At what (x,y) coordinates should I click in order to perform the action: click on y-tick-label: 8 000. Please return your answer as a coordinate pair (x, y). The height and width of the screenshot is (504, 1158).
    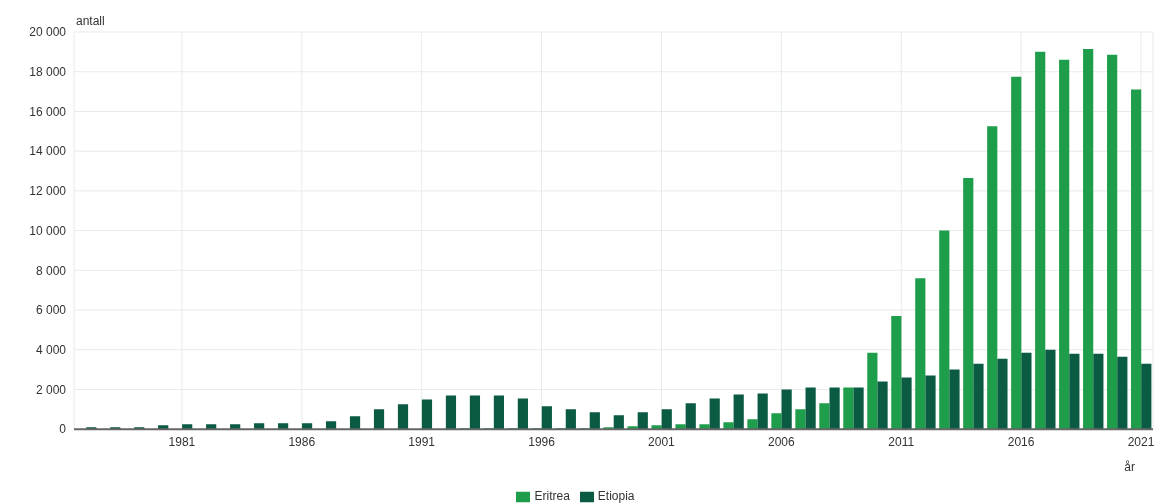
    Looking at the image, I should click on (51, 270).